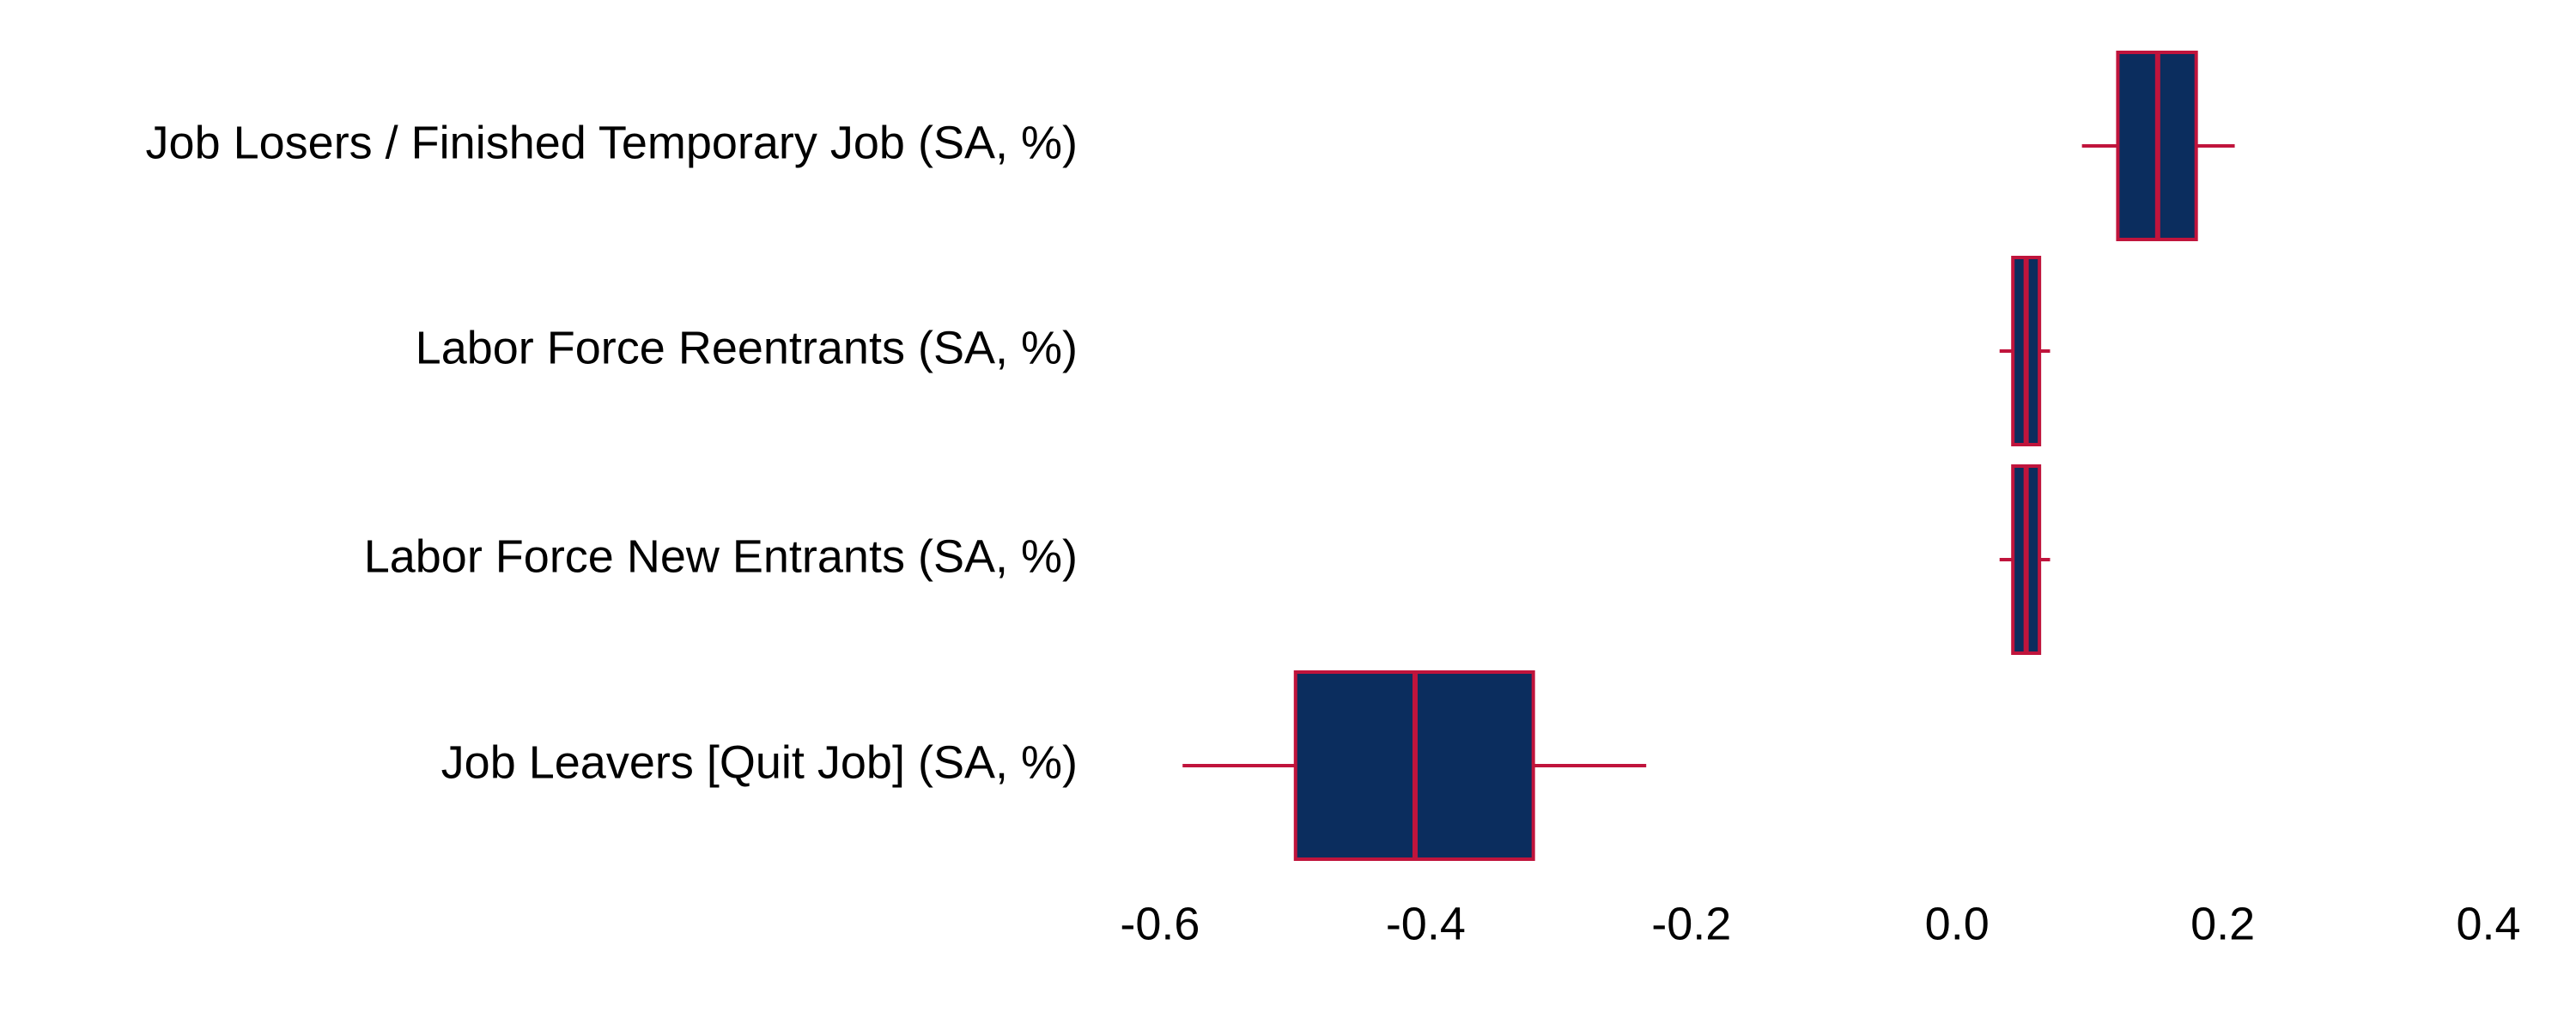 The width and height of the screenshot is (2576, 1030). Describe the element at coordinates (747, 347) in the screenshot. I see `y-tick-label: Labor Force Reentrants (SA, %)` at that location.